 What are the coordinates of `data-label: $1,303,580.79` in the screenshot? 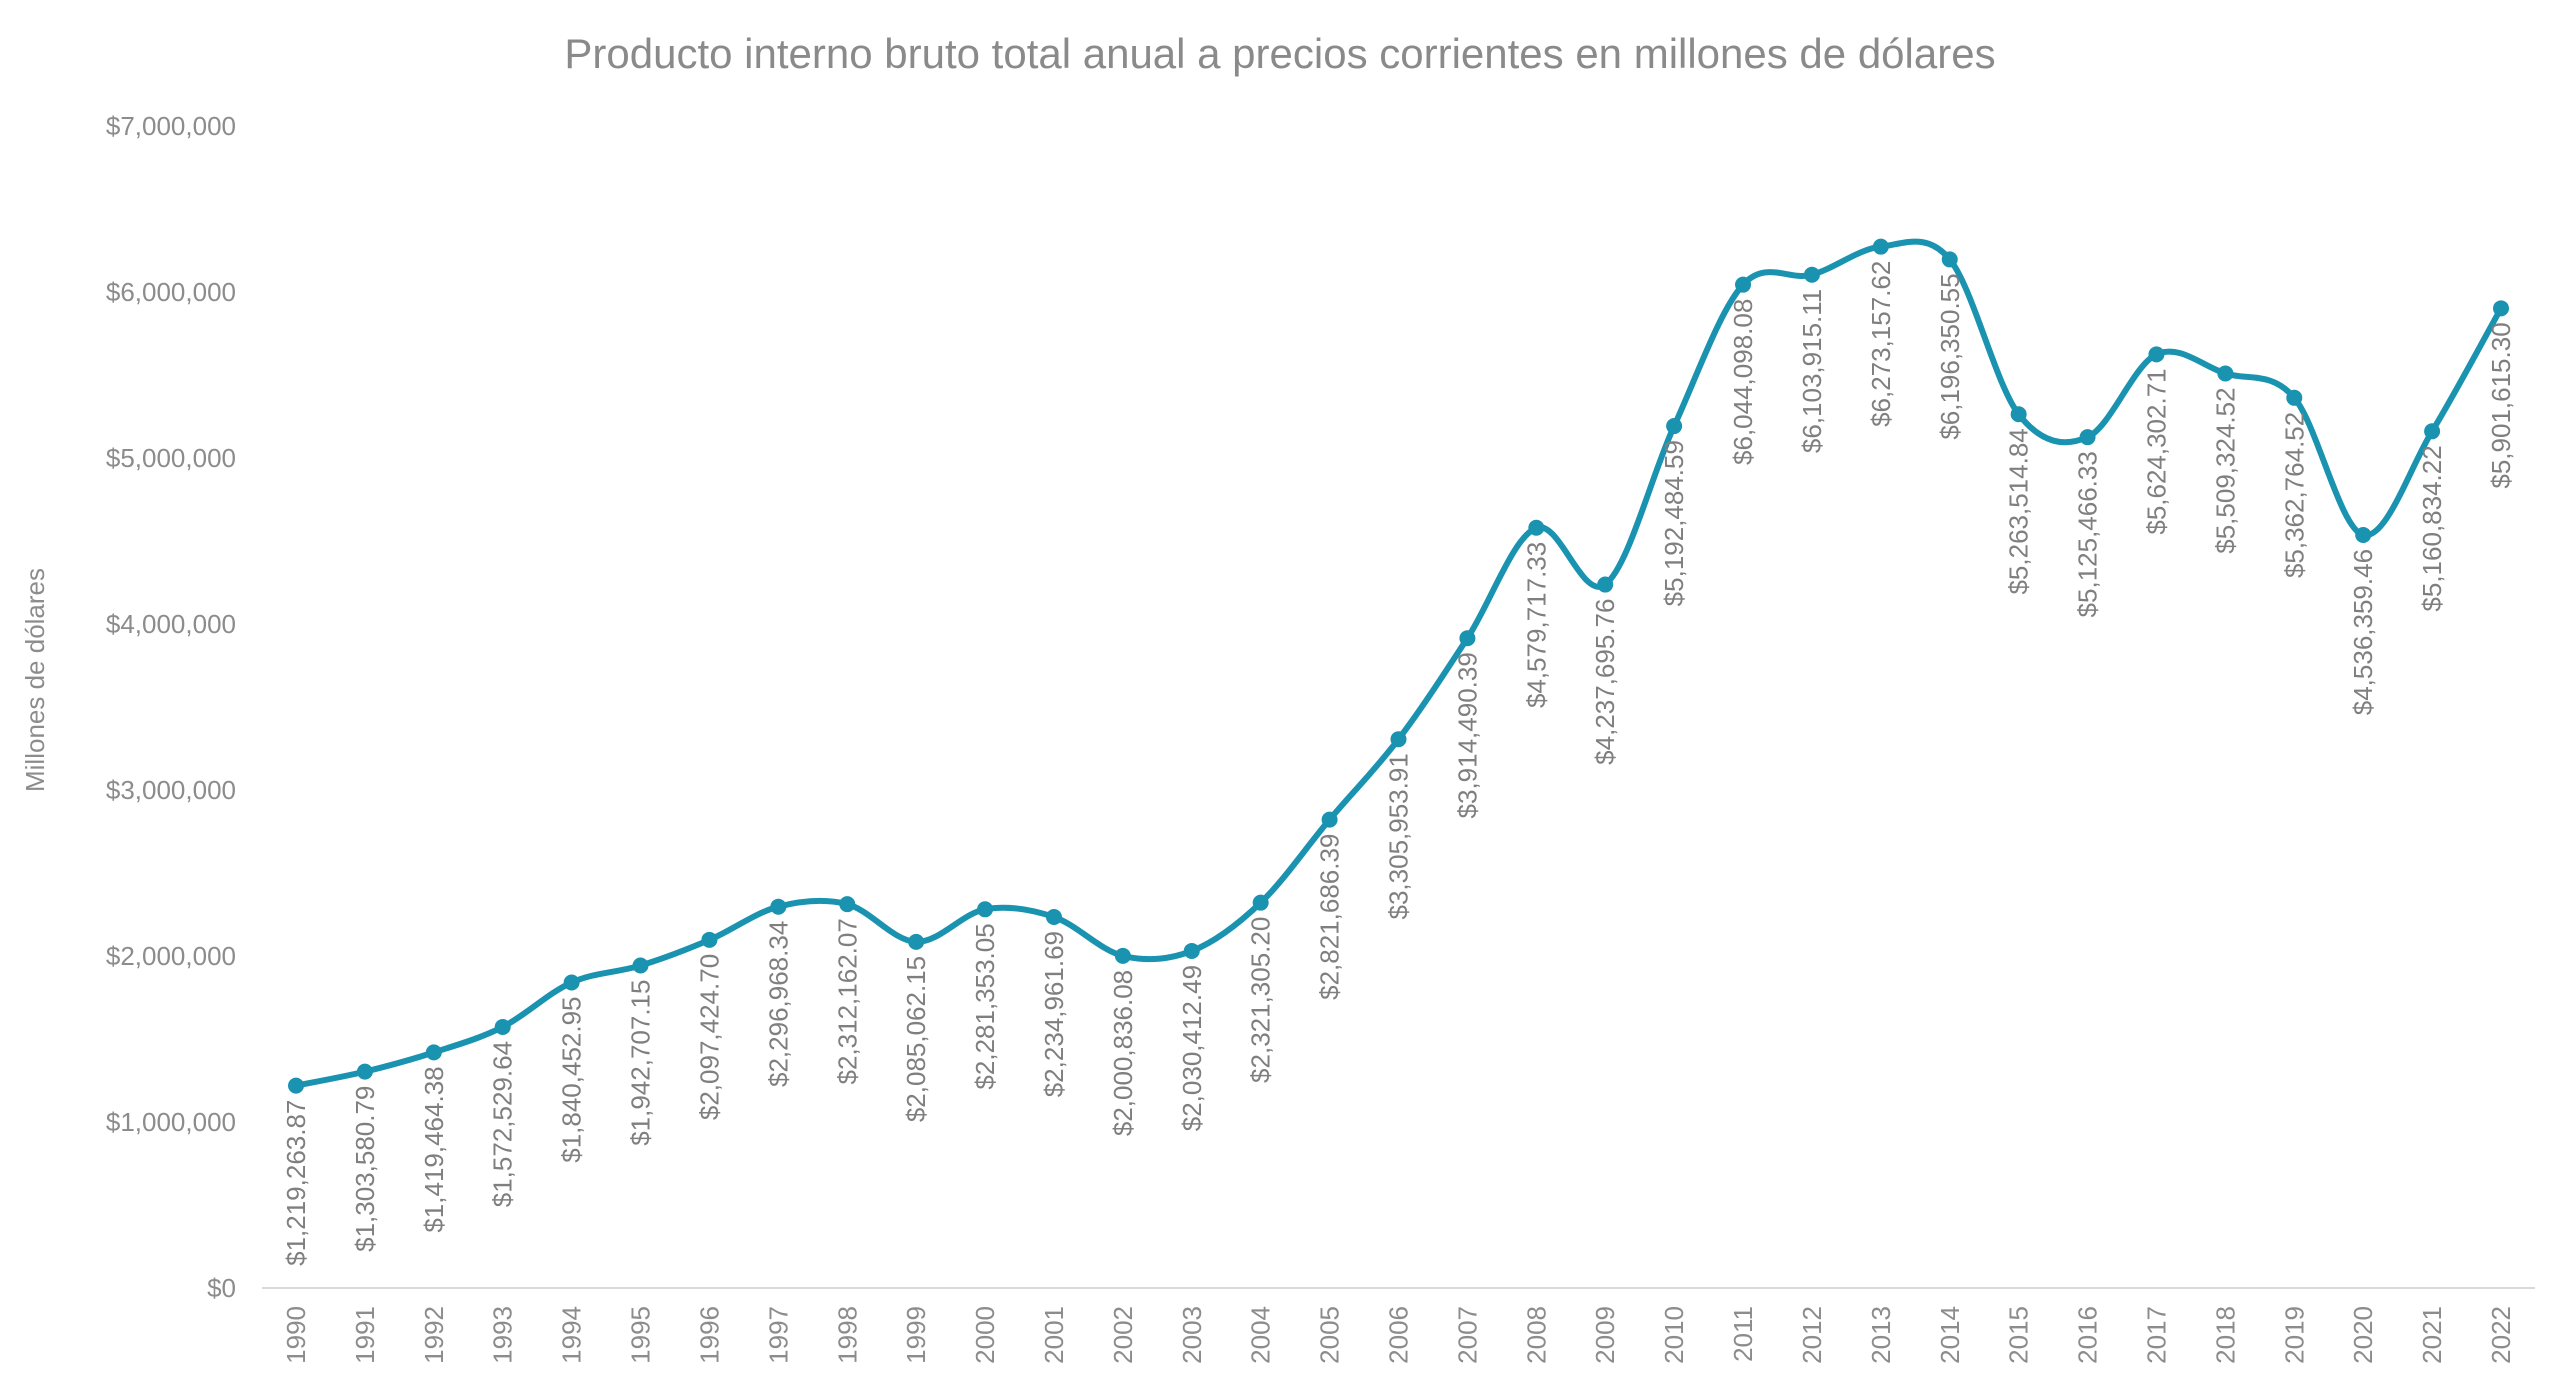 It's located at (365, 1169).